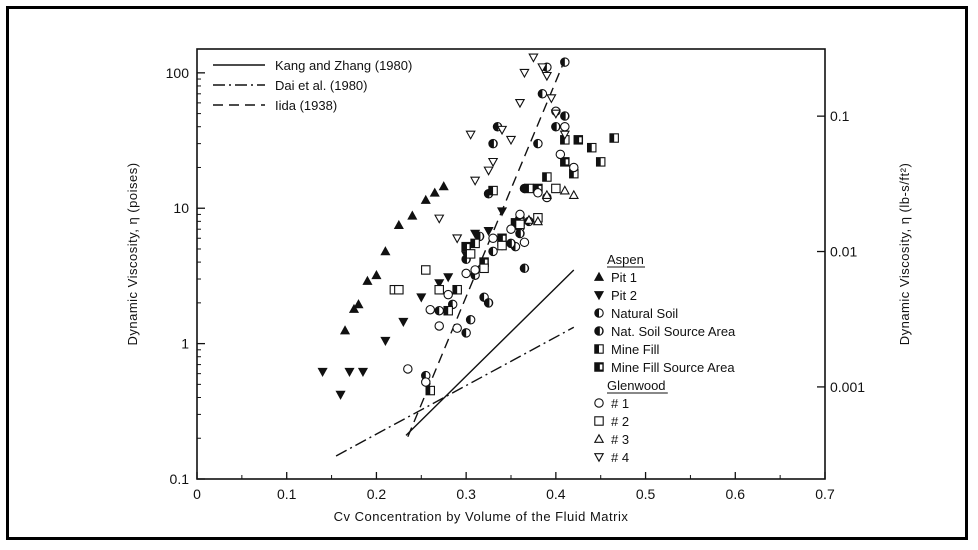 This screenshot has width=978, height=550. Describe the element at coordinates (736, 494) in the screenshot. I see `x-tick-label: 0.6` at that location.